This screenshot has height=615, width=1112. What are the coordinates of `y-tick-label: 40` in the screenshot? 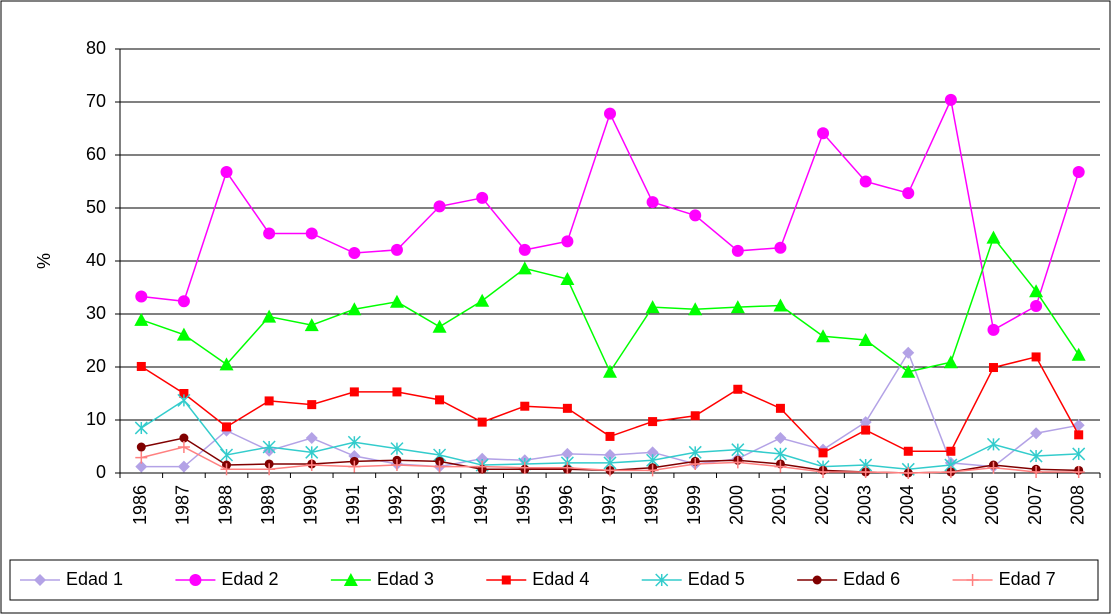 It's located at (96, 260).